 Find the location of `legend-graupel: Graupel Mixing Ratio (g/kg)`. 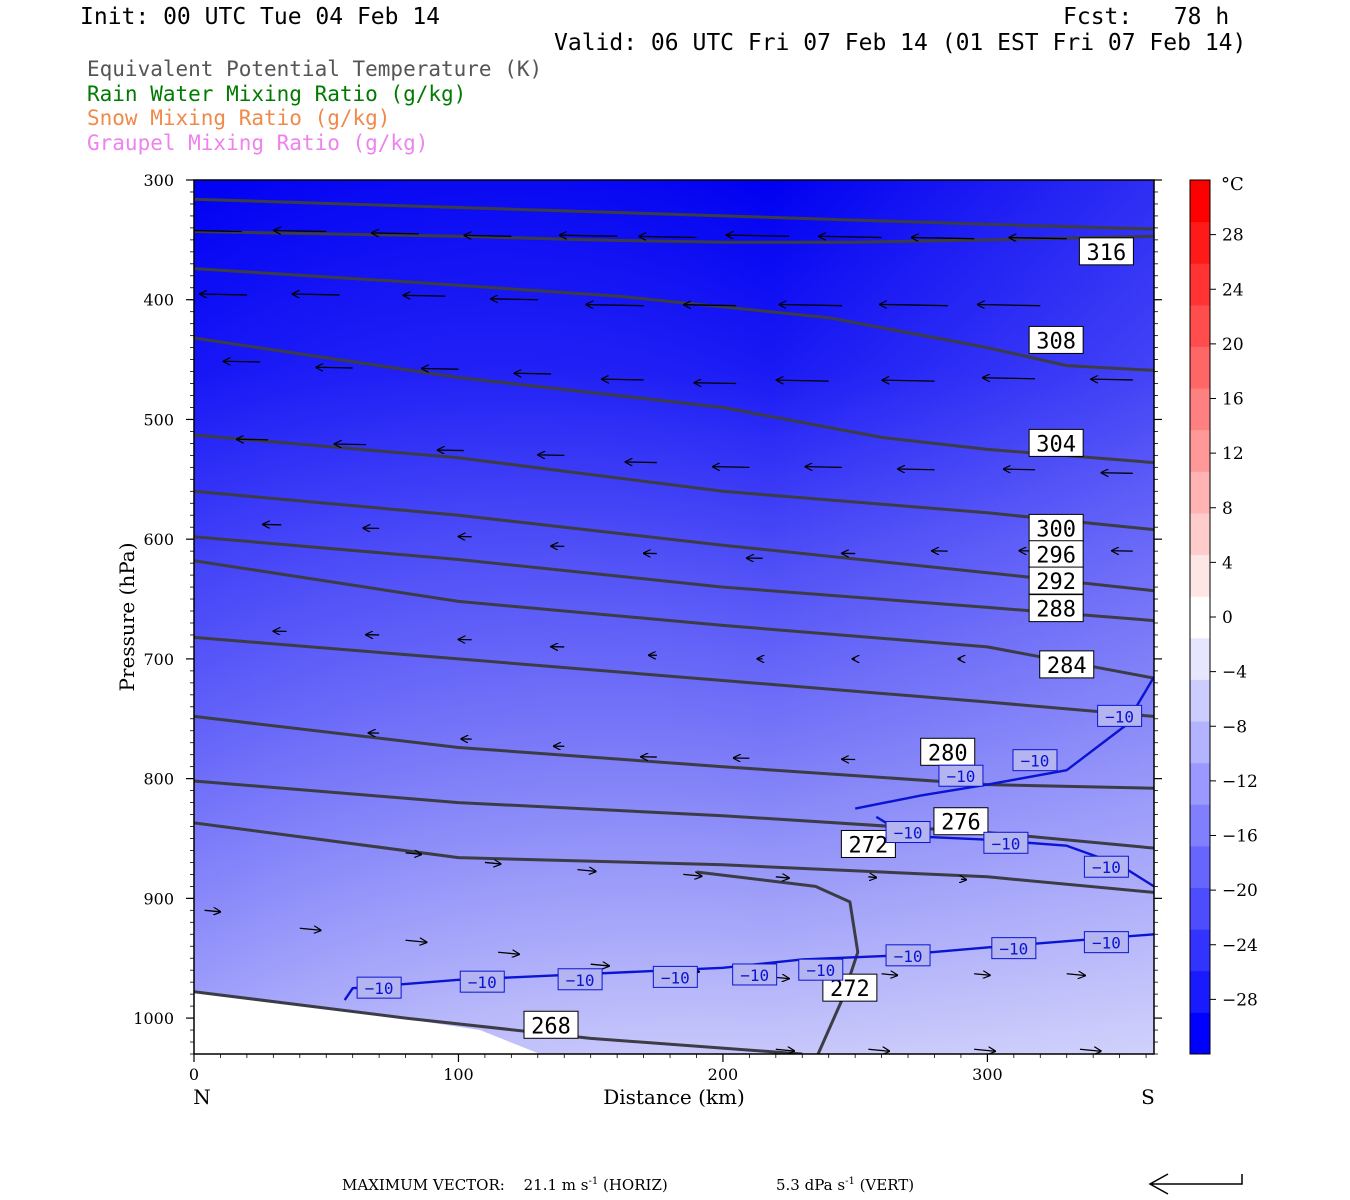

legend-graupel: Graupel Mixing Ratio (g/kg) is located at coordinates (258, 143).